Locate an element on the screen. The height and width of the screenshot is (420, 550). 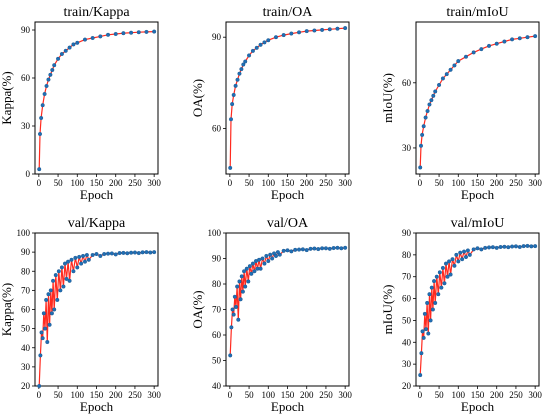
x-tick-label: 150 is located at coordinates (97, 395).